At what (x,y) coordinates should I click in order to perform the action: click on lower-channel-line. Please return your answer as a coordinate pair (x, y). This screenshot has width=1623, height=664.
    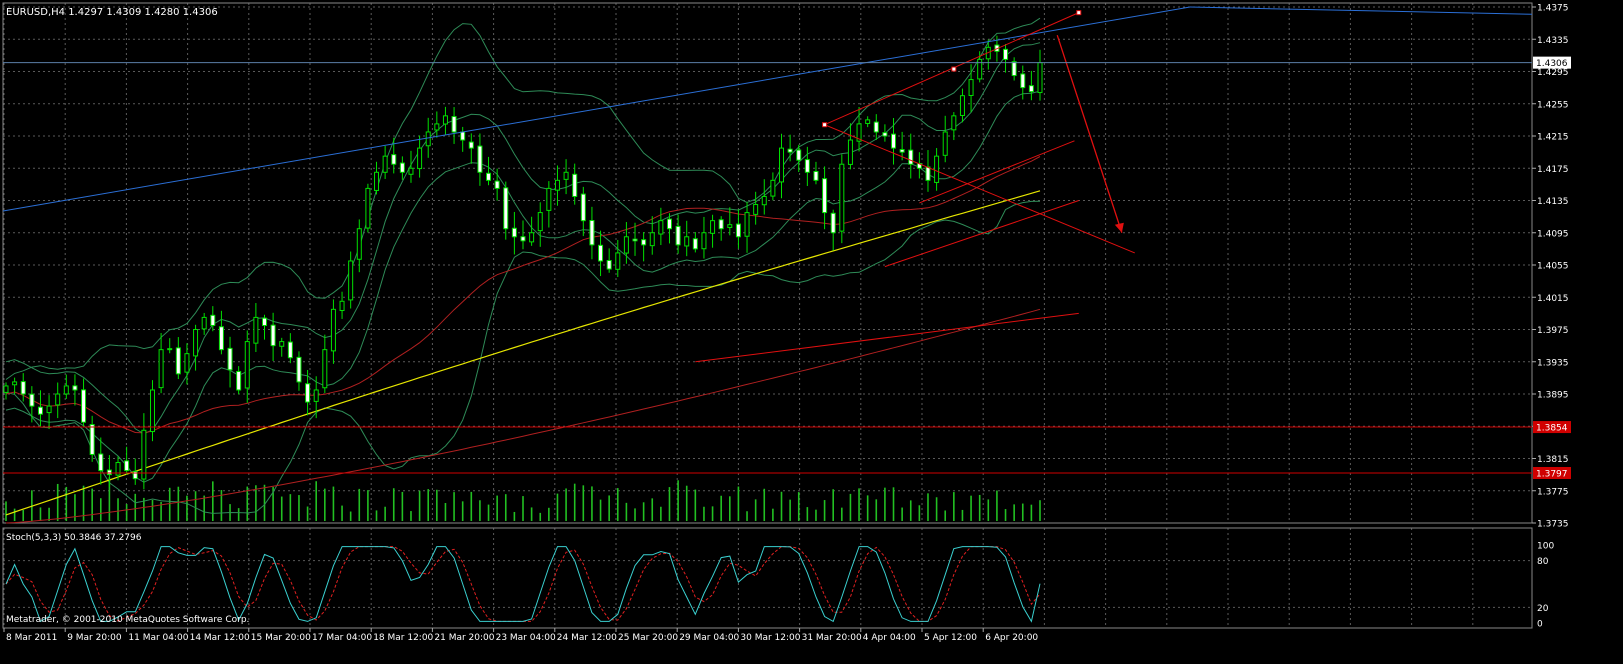
    Looking at the image, I should click on (887, 337).